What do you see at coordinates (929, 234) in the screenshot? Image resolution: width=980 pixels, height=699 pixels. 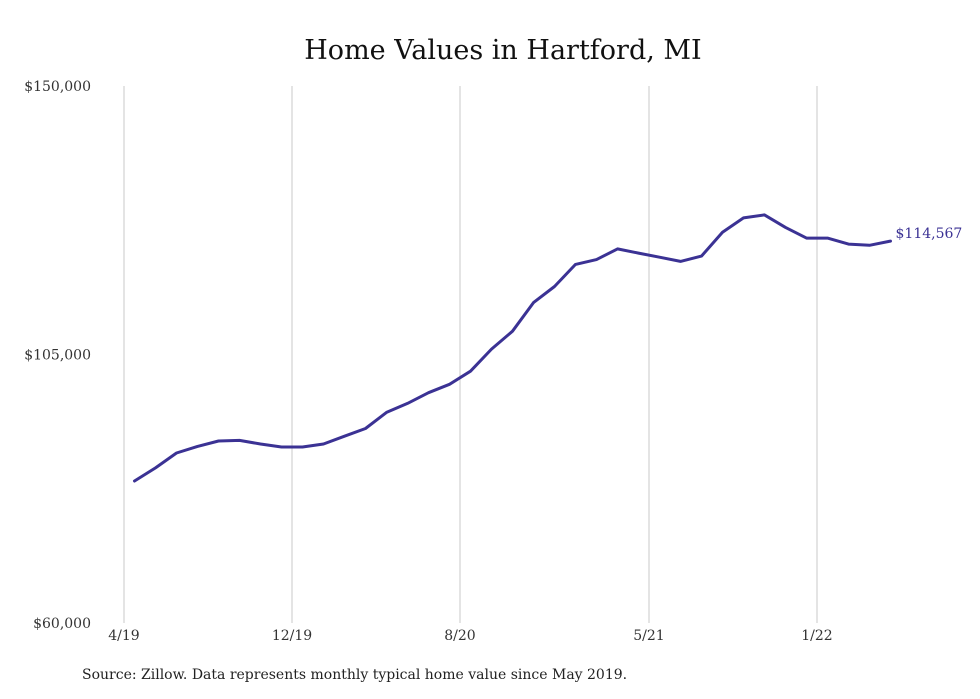 I see `series-end-label: $114,567` at bounding box center [929, 234].